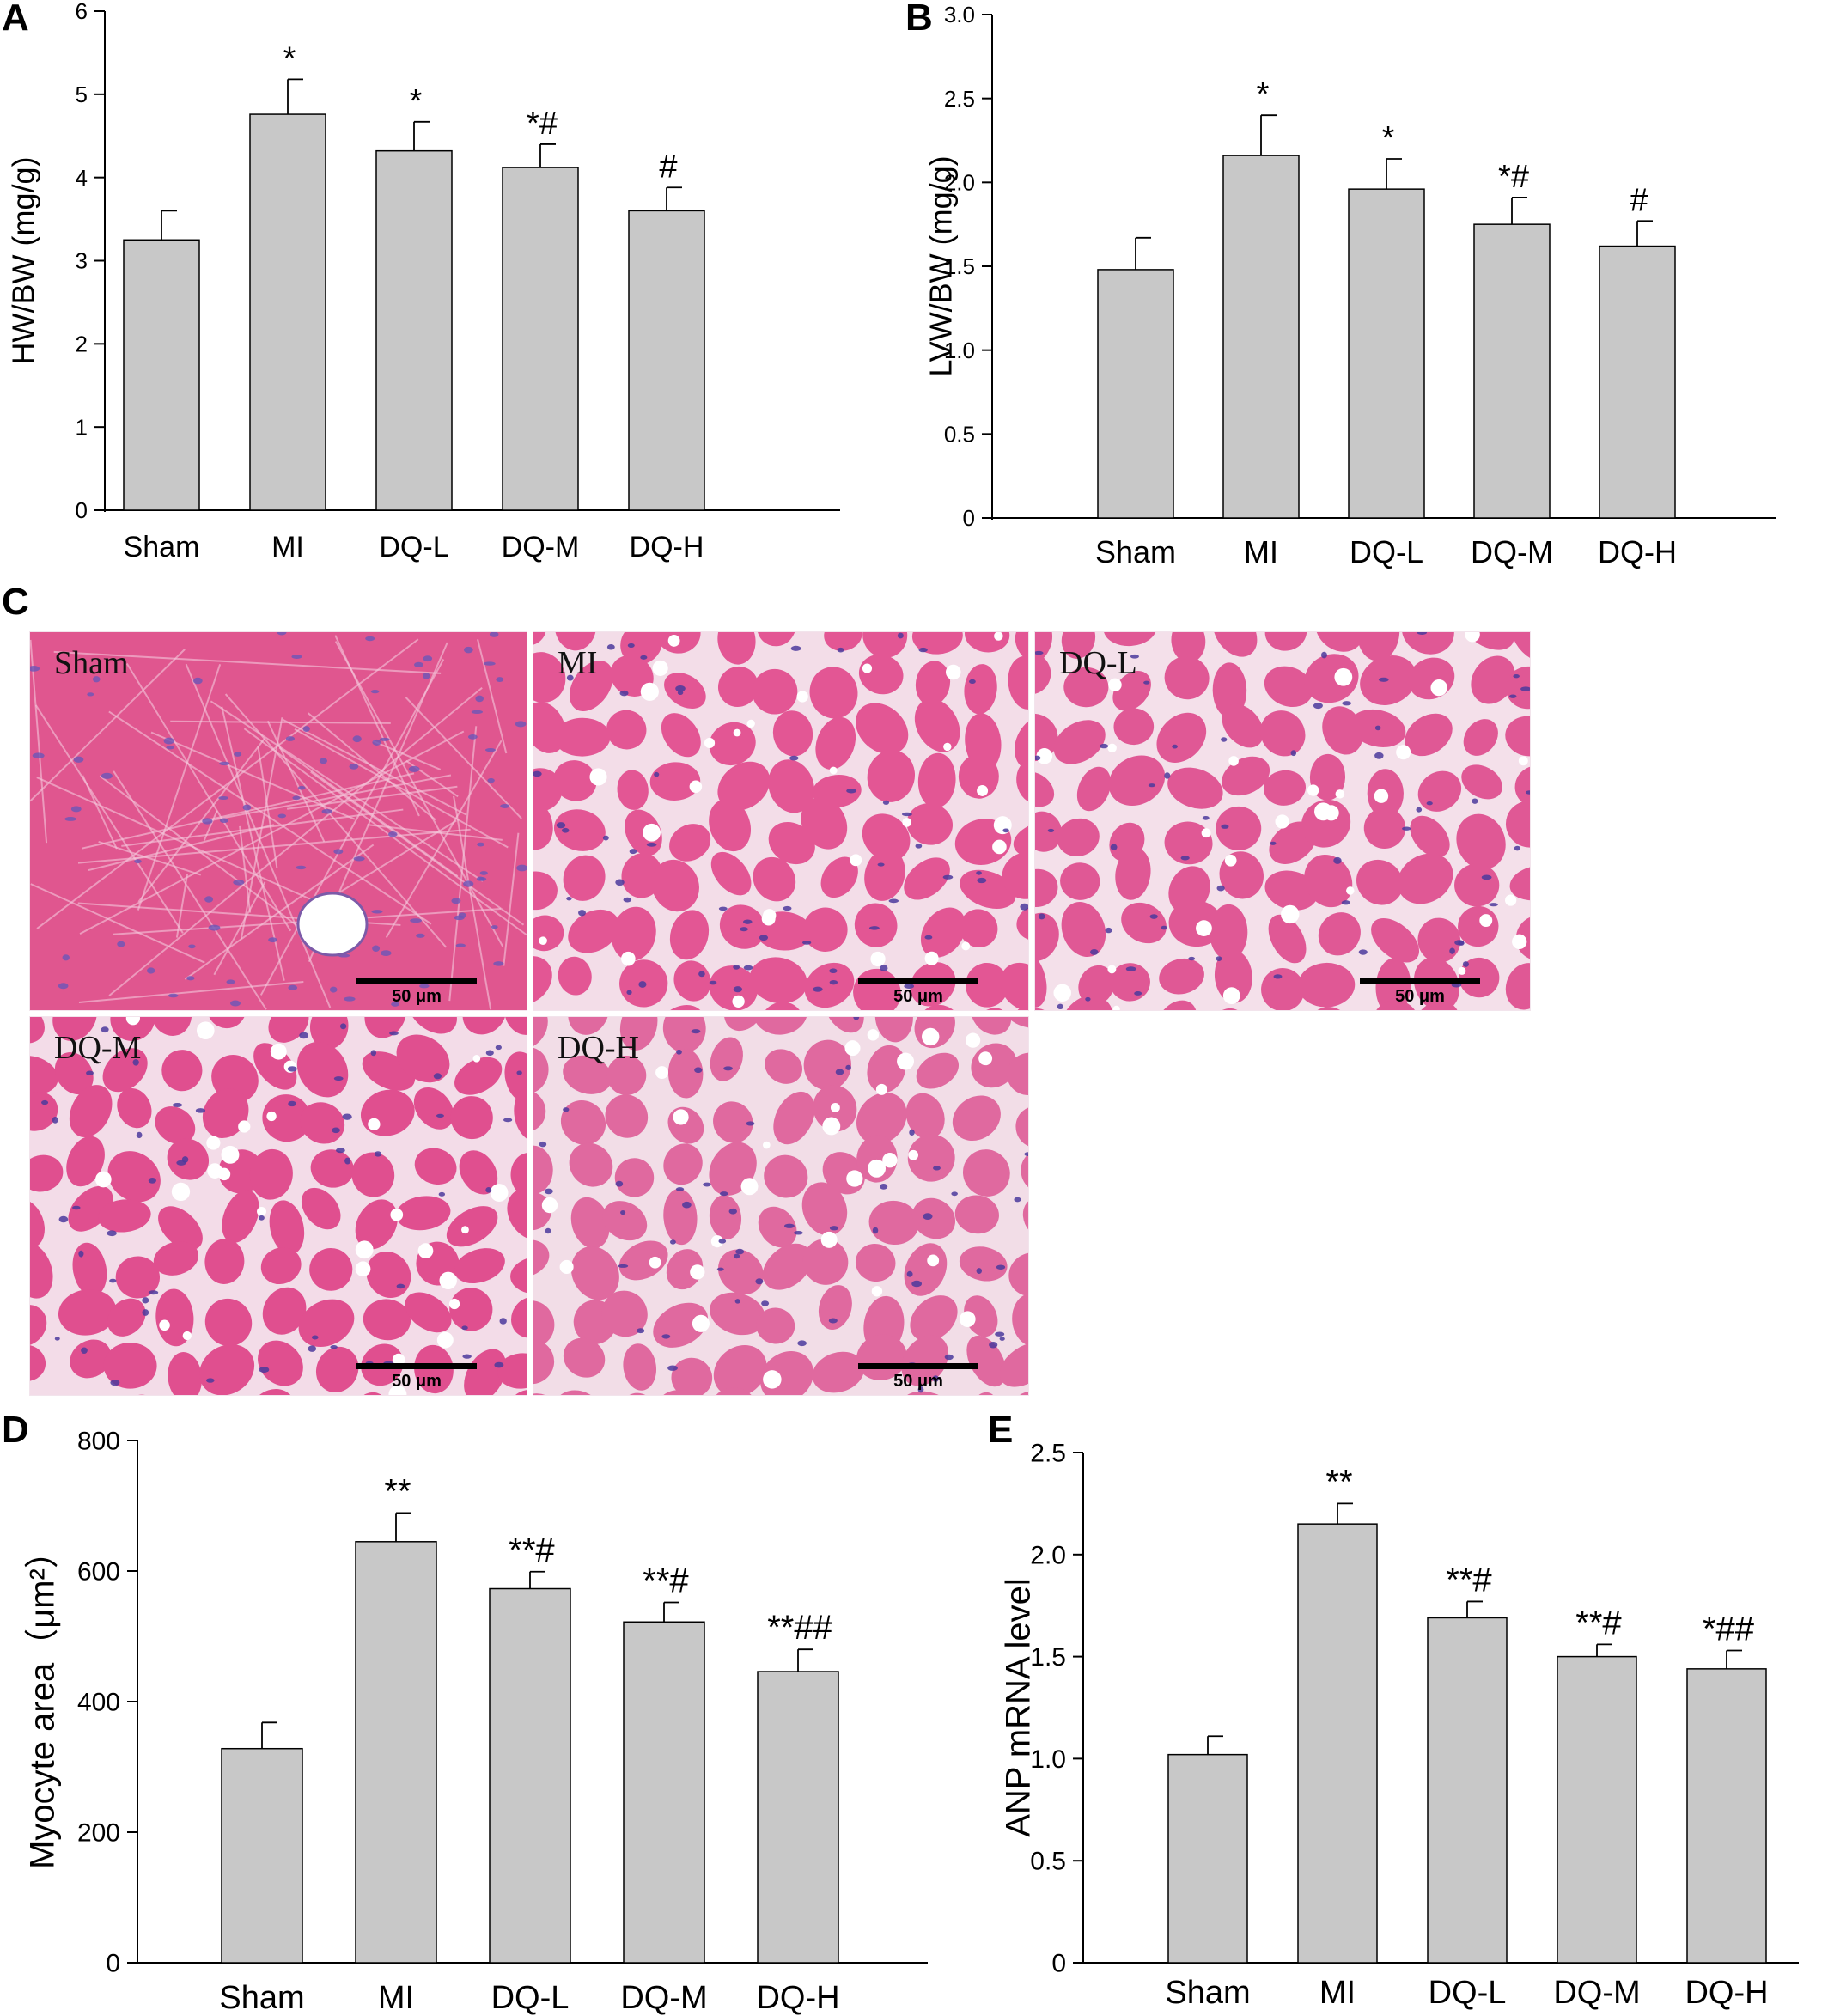 The height and width of the screenshot is (2016, 1828). What do you see at coordinates (1282, 821) in the screenshot?
I see `micrograph-dq-l: DQ-L 50 μm` at bounding box center [1282, 821].